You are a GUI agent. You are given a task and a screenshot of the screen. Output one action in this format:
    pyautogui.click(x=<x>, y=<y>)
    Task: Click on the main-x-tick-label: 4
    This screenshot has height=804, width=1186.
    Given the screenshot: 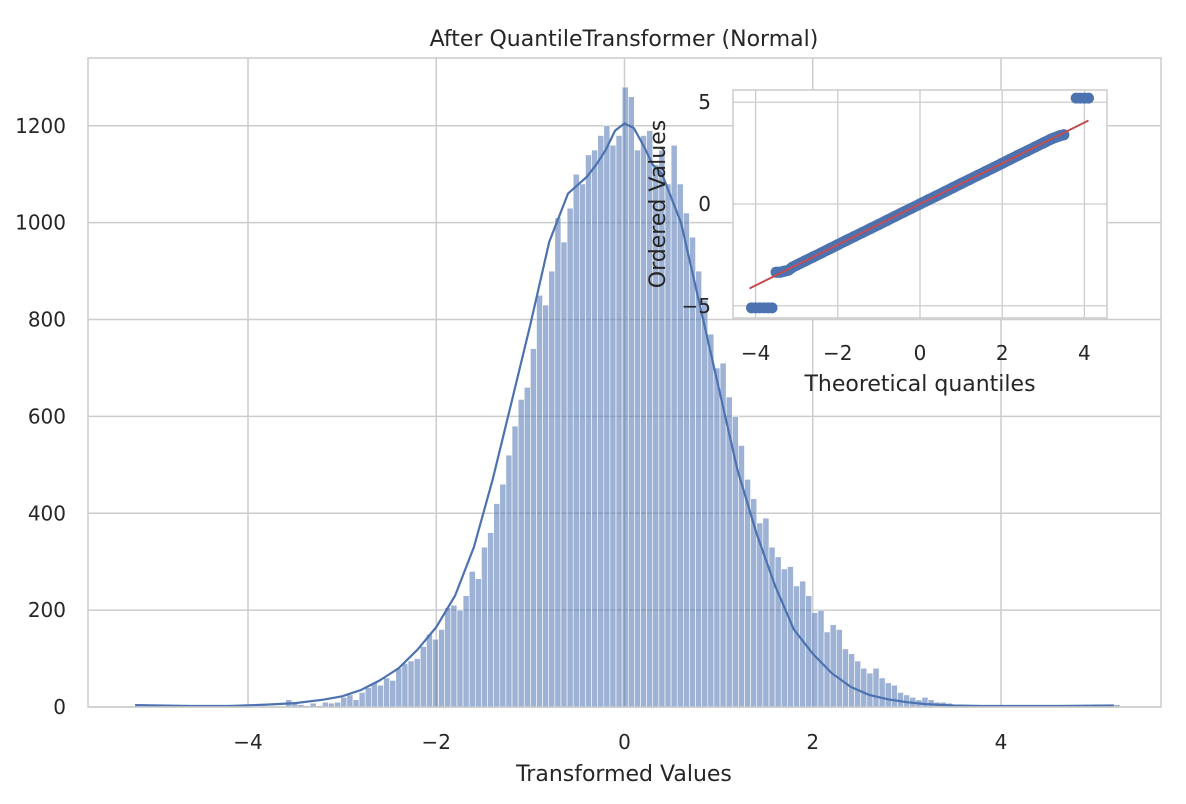 What is the action you would take?
    pyautogui.click(x=1001, y=742)
    